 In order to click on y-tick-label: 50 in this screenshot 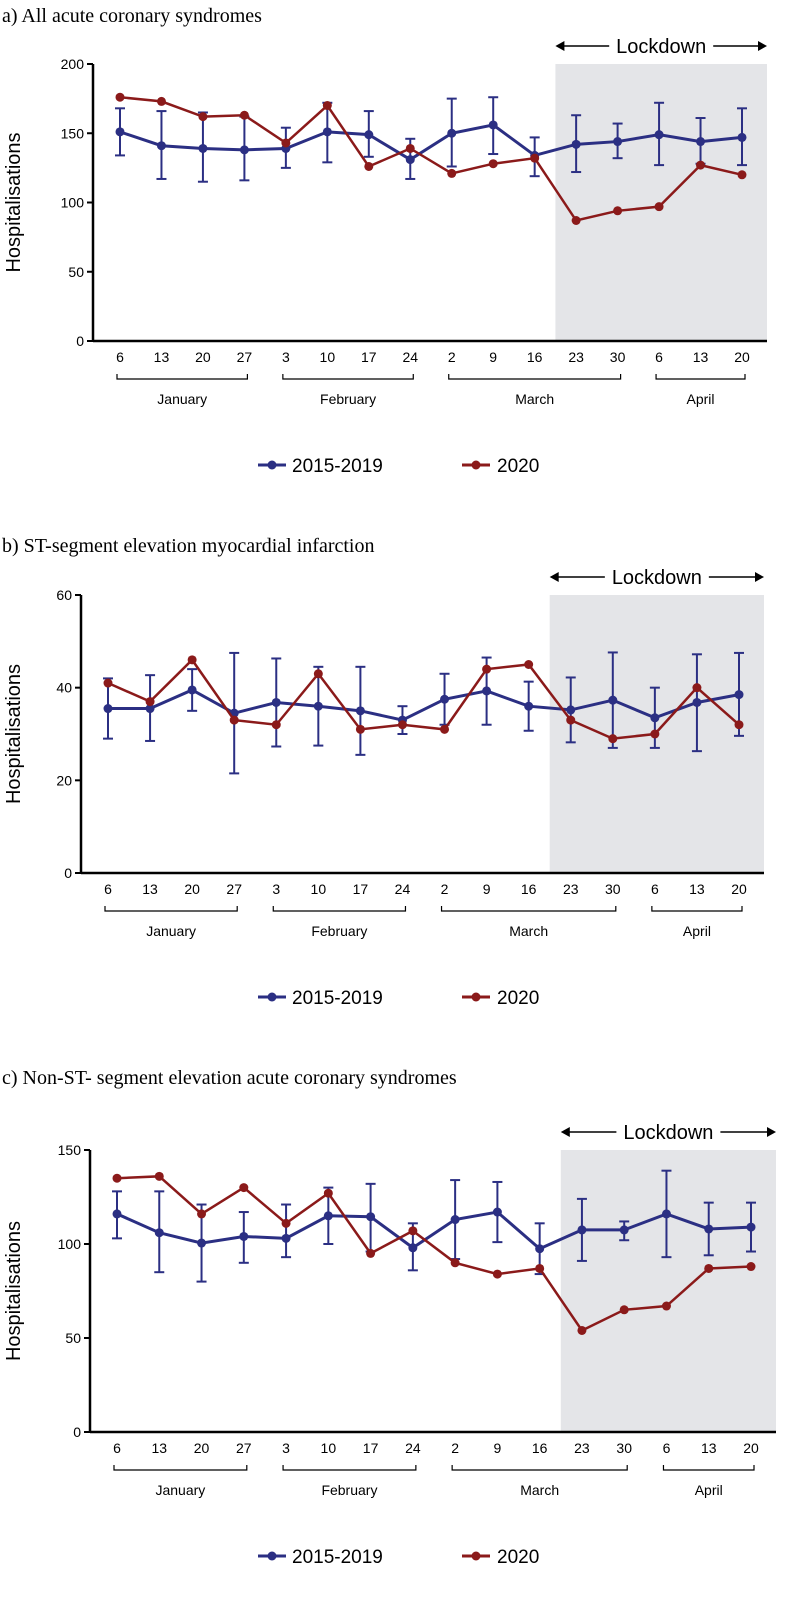, I will do `click(73, 1338)`.